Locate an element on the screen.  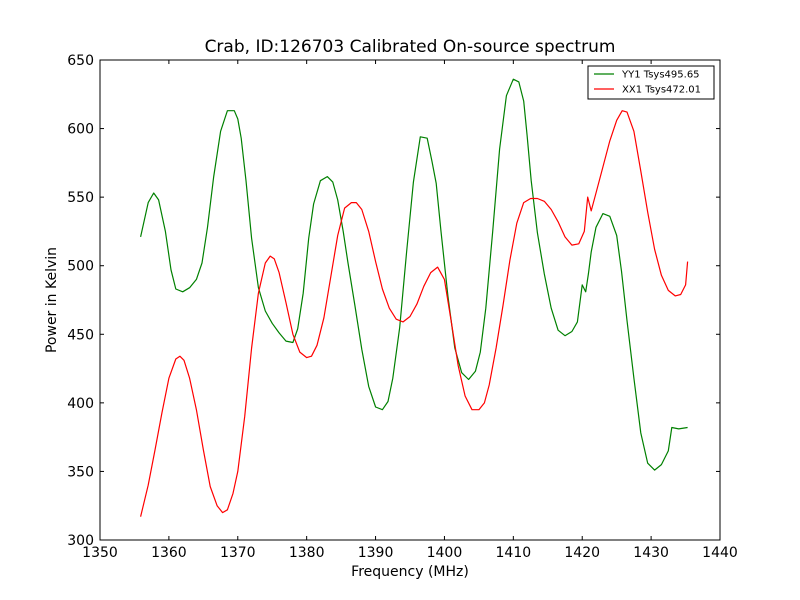
x-tick-label: 1430 is located at coordinates (651, 553).